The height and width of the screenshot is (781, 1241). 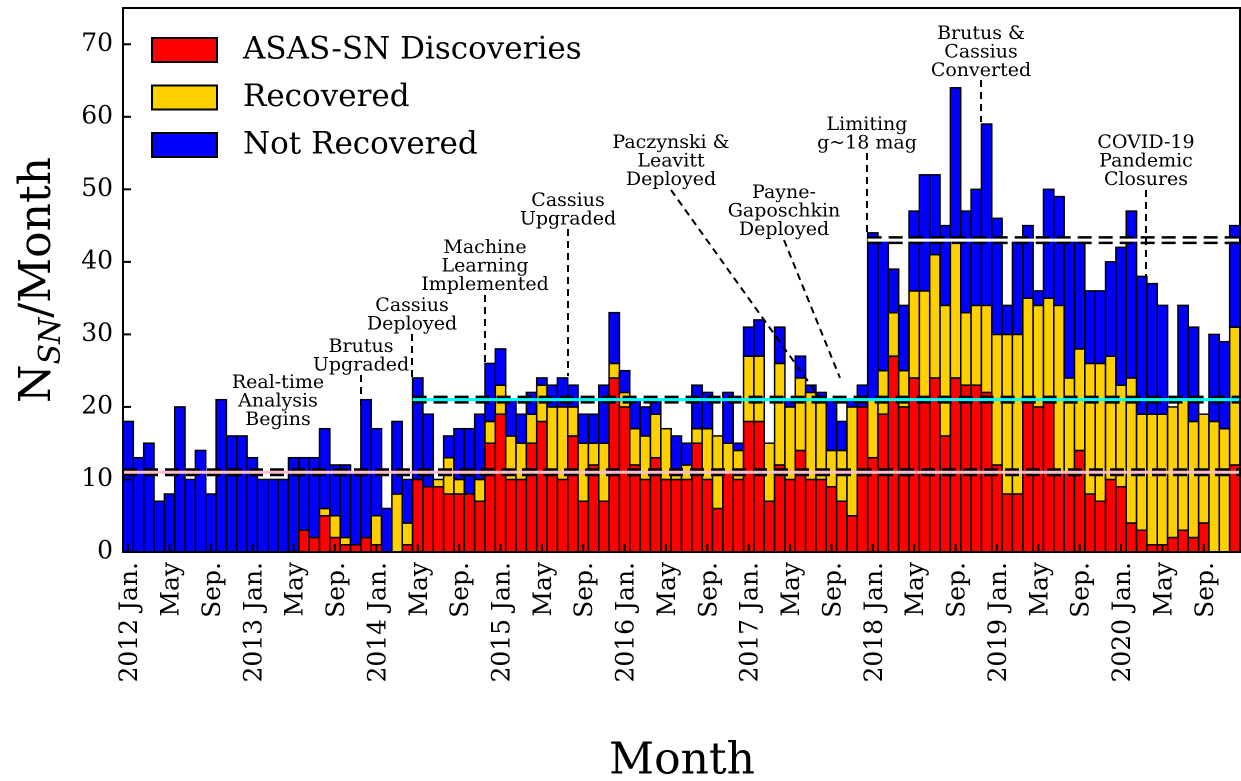 What do you see at coordinates (1038, 589) in the screenshot?
I see `x-tick-label: May` at bounding box center [1038, 589].